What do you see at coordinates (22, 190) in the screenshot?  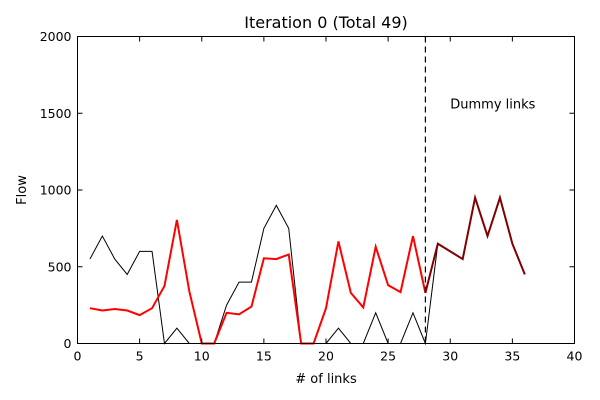 I see `y-axis-label: Flow` at bounding box center [22, 190].